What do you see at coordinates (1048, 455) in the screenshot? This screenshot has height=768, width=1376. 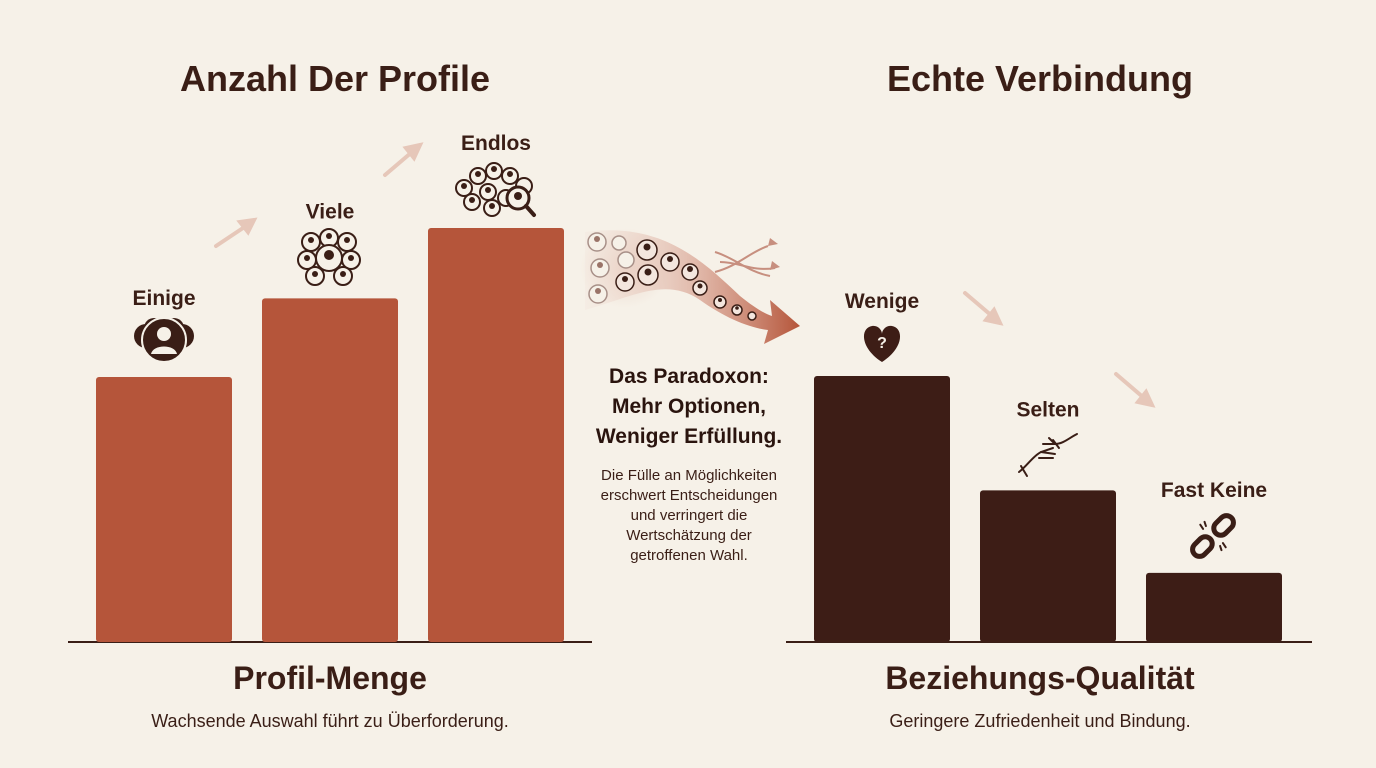 I see `reaching-hands-icon` at bounding box center [1048, 455].